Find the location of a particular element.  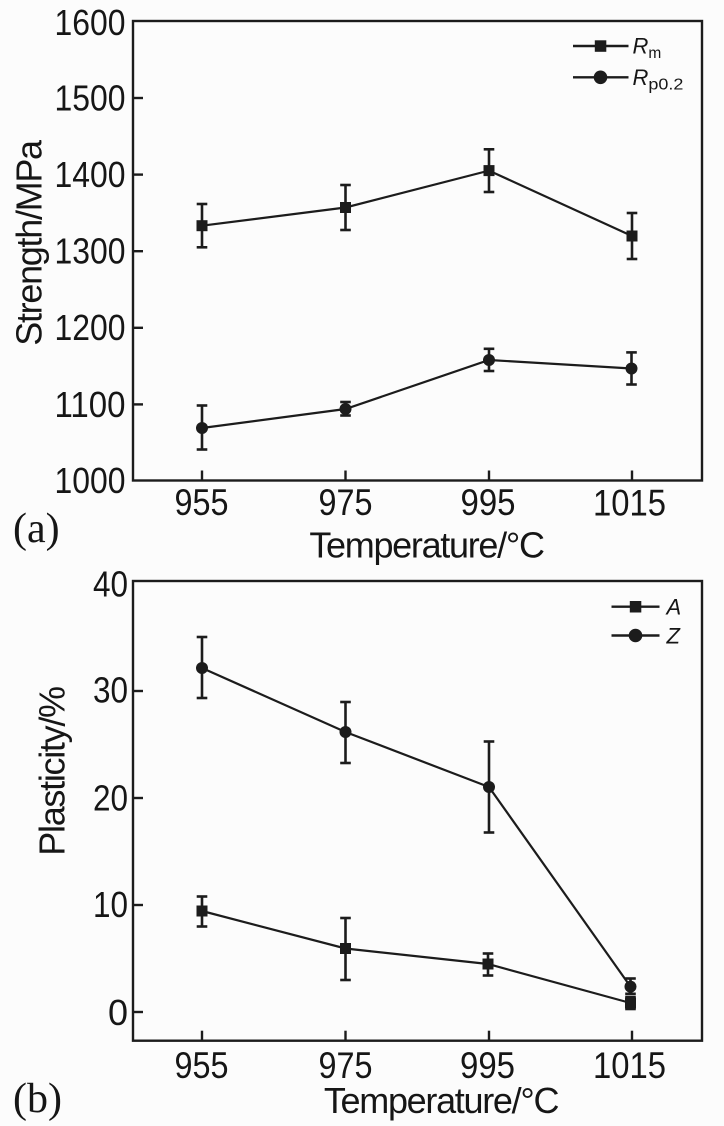

svg-text: 1200 is located at coordinates (90, 327).